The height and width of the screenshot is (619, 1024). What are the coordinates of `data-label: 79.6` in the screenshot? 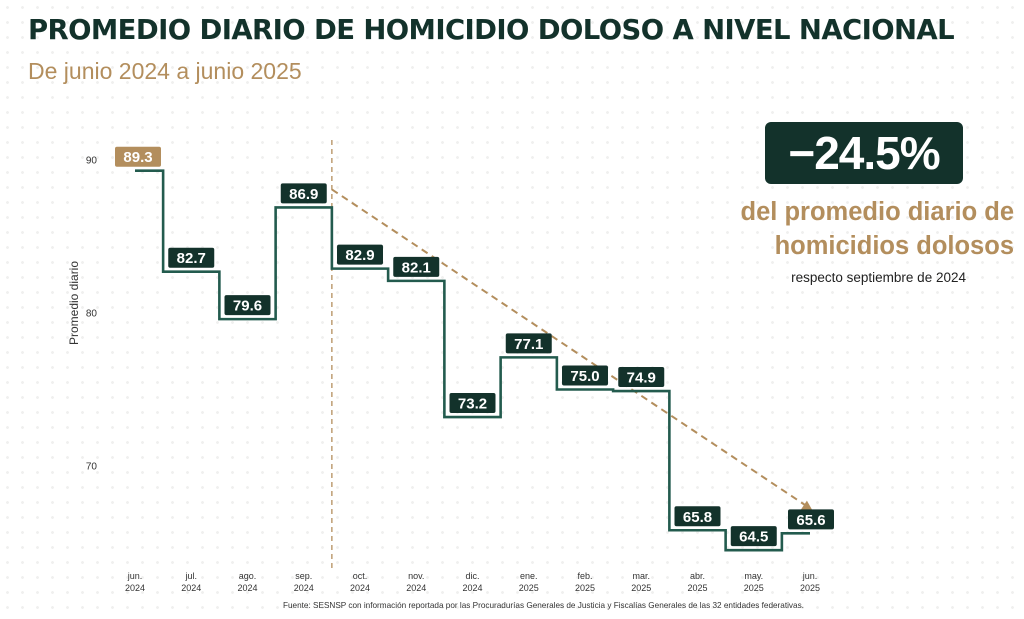 It's located at (247, 305).